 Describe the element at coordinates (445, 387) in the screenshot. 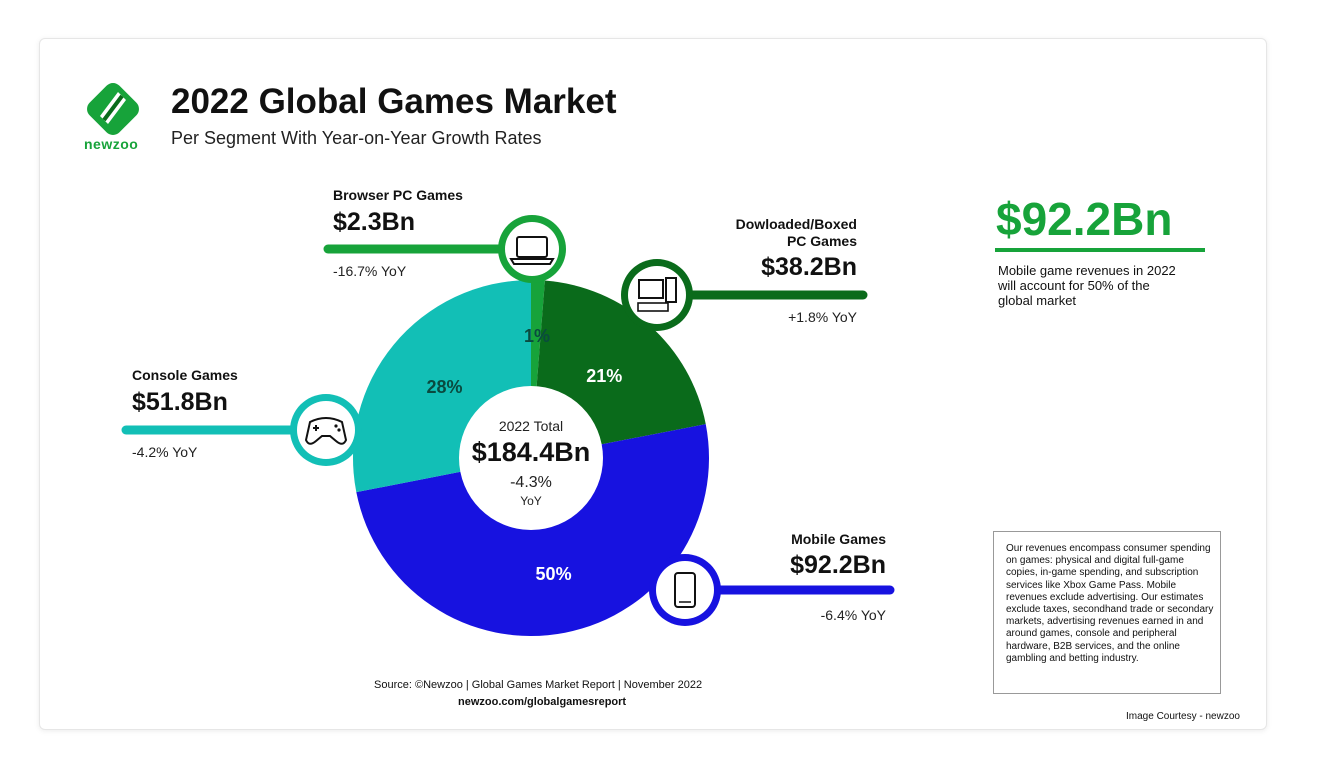

I see `slice-console-percent-label: 28%` at that location.